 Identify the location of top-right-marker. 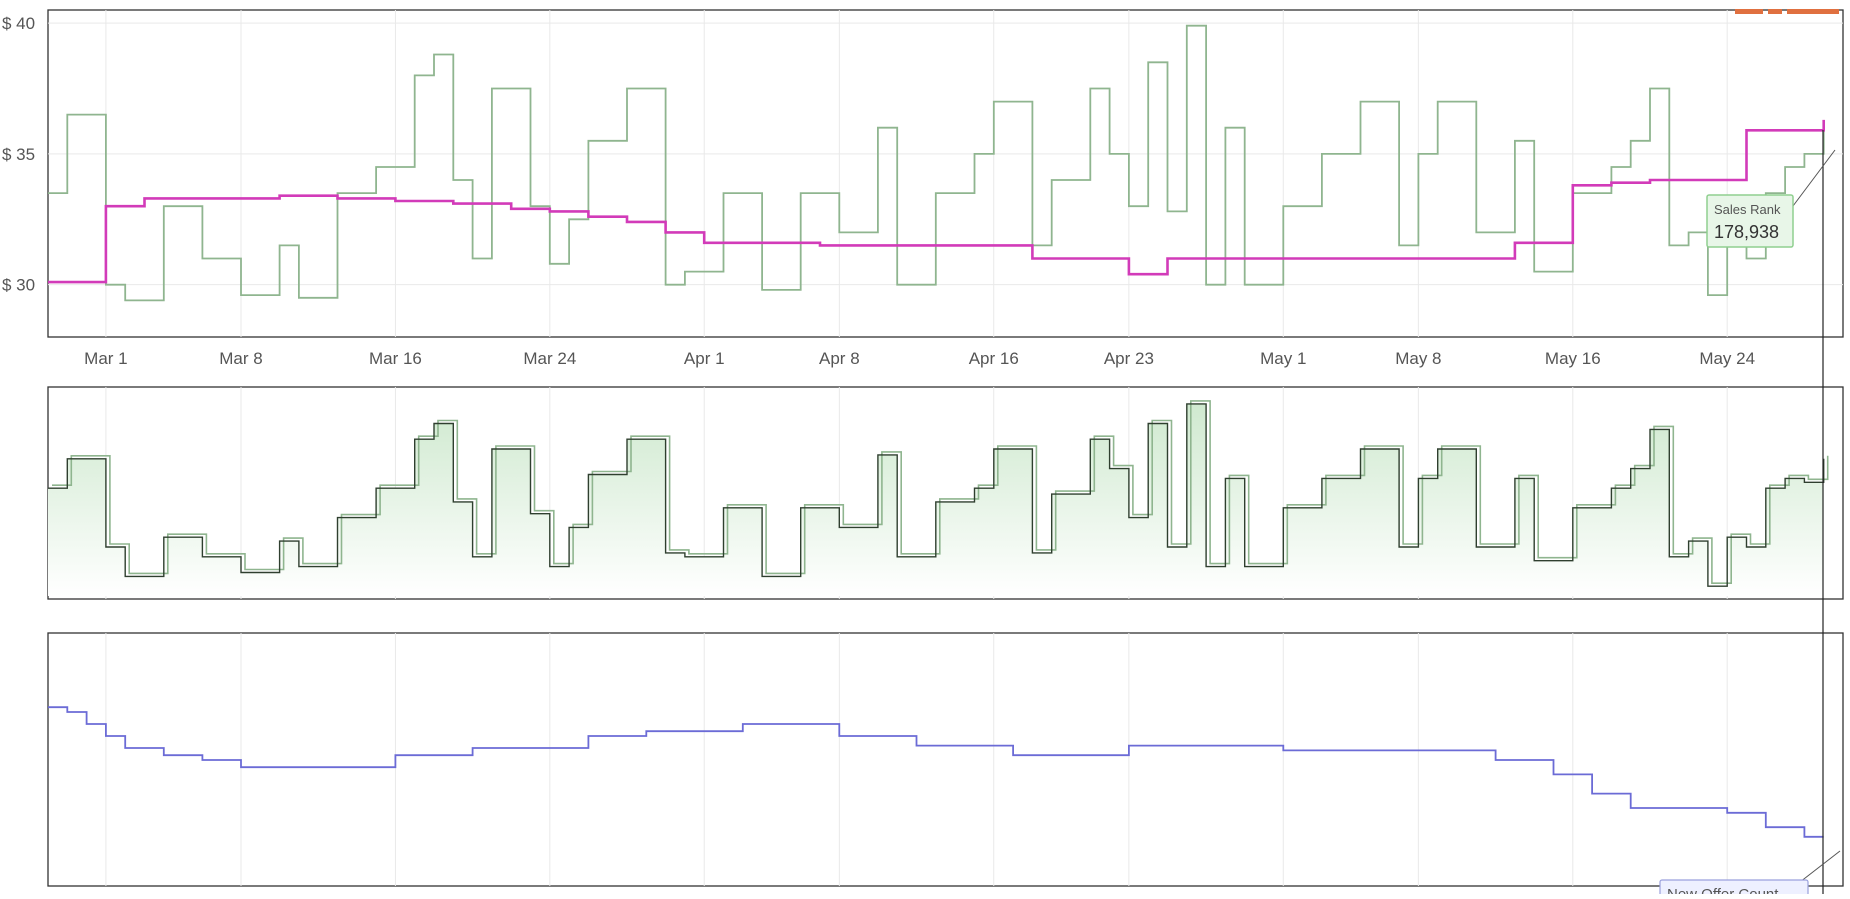
(1787, 11).